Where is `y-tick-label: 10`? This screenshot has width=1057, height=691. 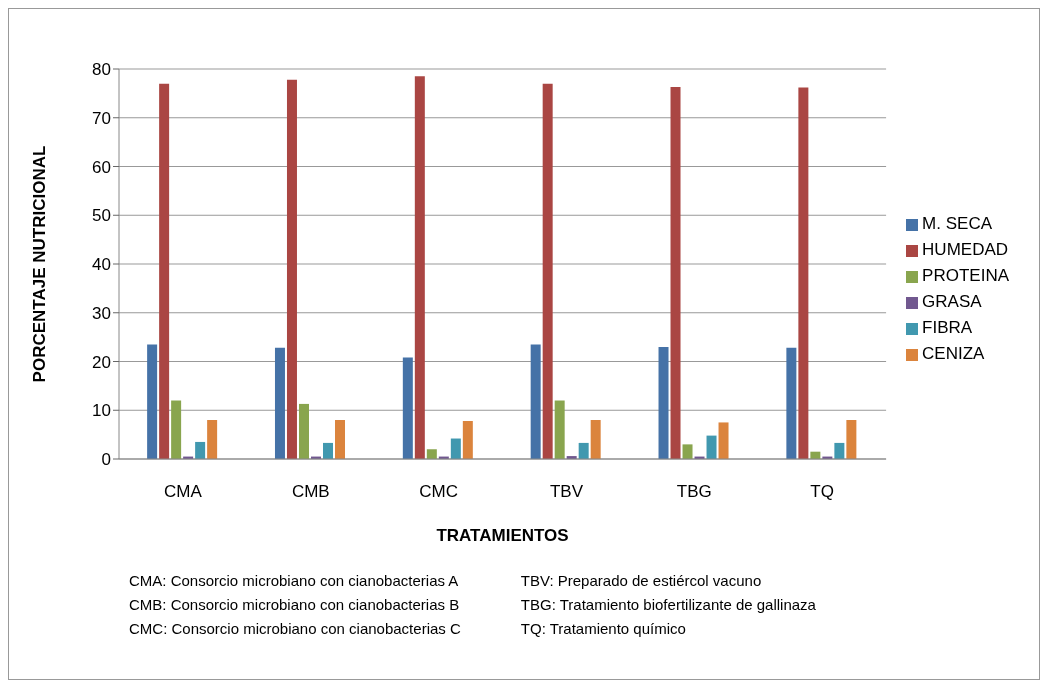
y-tick-label: 10 is located at coordinates (101, 411).